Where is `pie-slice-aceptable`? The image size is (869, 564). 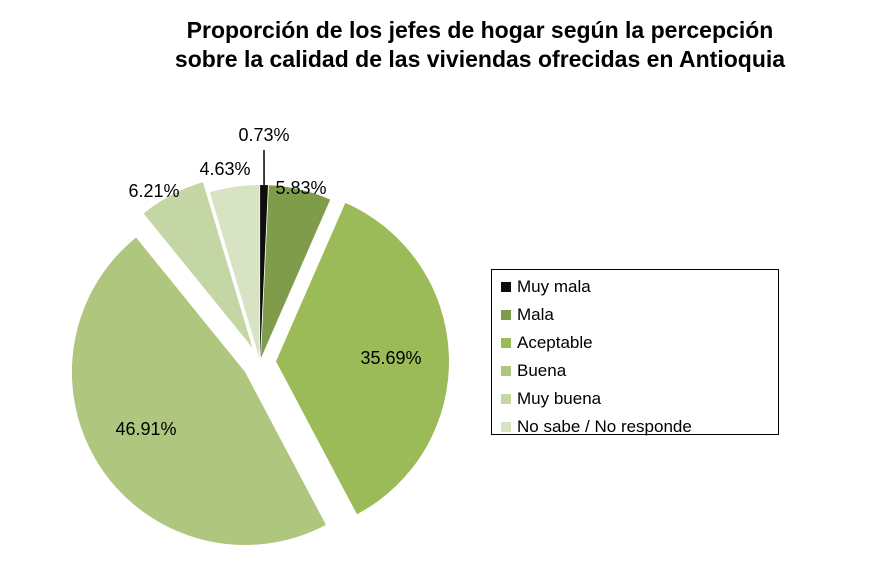
pie-slice-aceptable is located at coordinates (362, 358).